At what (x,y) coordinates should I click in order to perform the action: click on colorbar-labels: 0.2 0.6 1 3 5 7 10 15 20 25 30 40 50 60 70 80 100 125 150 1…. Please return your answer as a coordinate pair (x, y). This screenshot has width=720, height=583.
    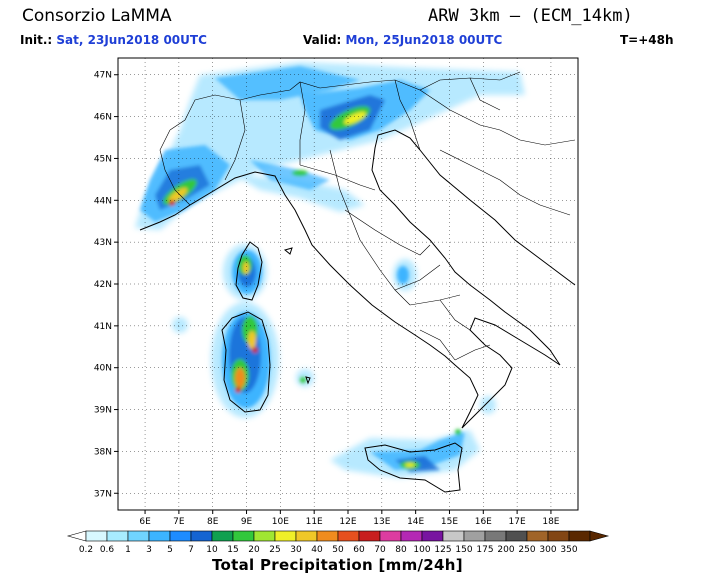
    Looking at the image, I should click on (328, 550).